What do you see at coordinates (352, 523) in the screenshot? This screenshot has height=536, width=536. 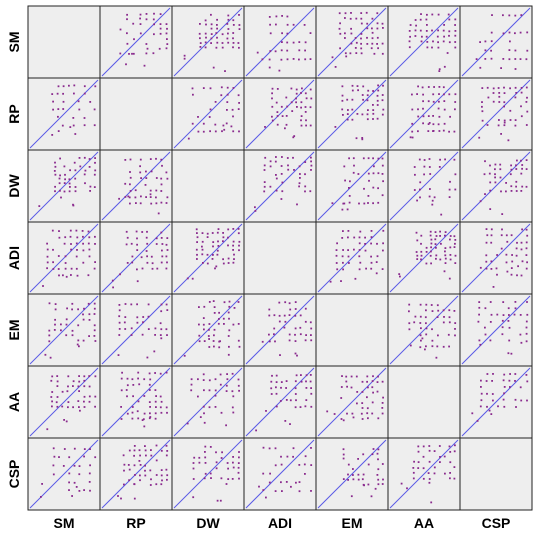 I see `column-label-em: EM` at bounding box center [352, 523].